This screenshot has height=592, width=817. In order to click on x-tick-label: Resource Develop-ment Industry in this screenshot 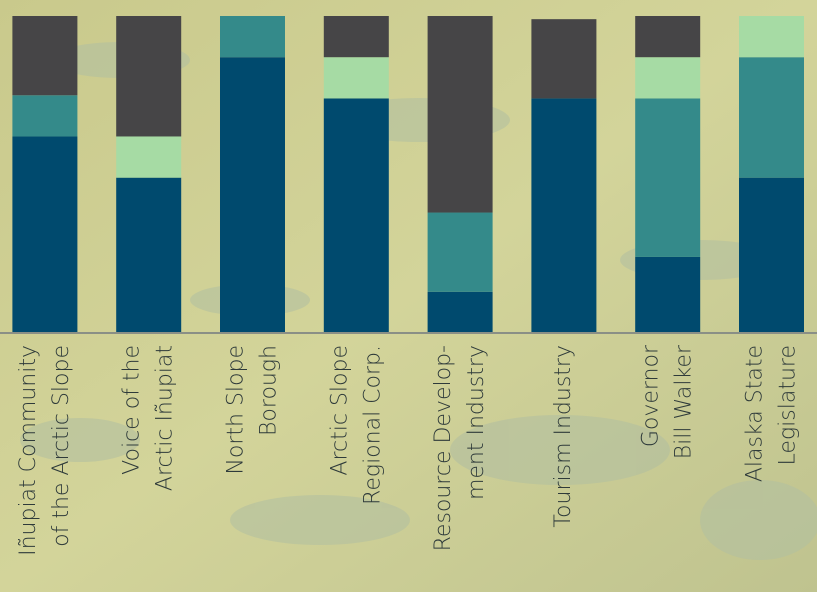, I will do `click(460, 448)`.